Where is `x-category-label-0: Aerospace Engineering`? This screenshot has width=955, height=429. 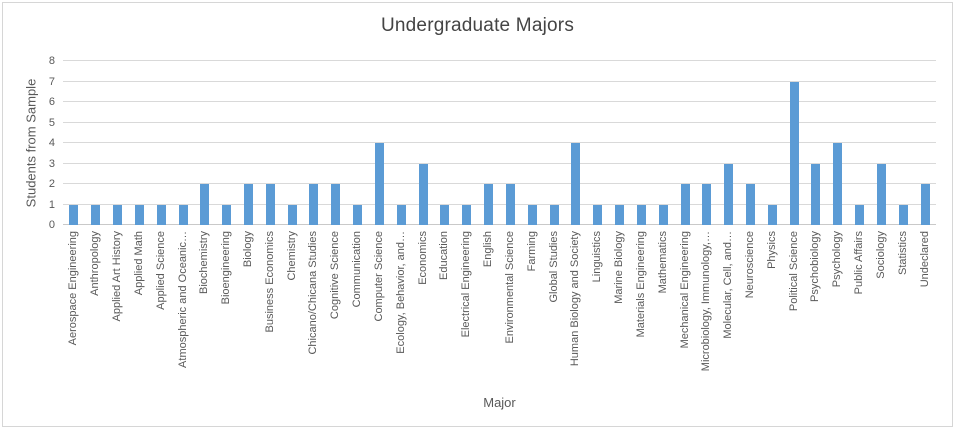 x-category-label-0: Aerospace Engineering is located at coordinates (73, 288).